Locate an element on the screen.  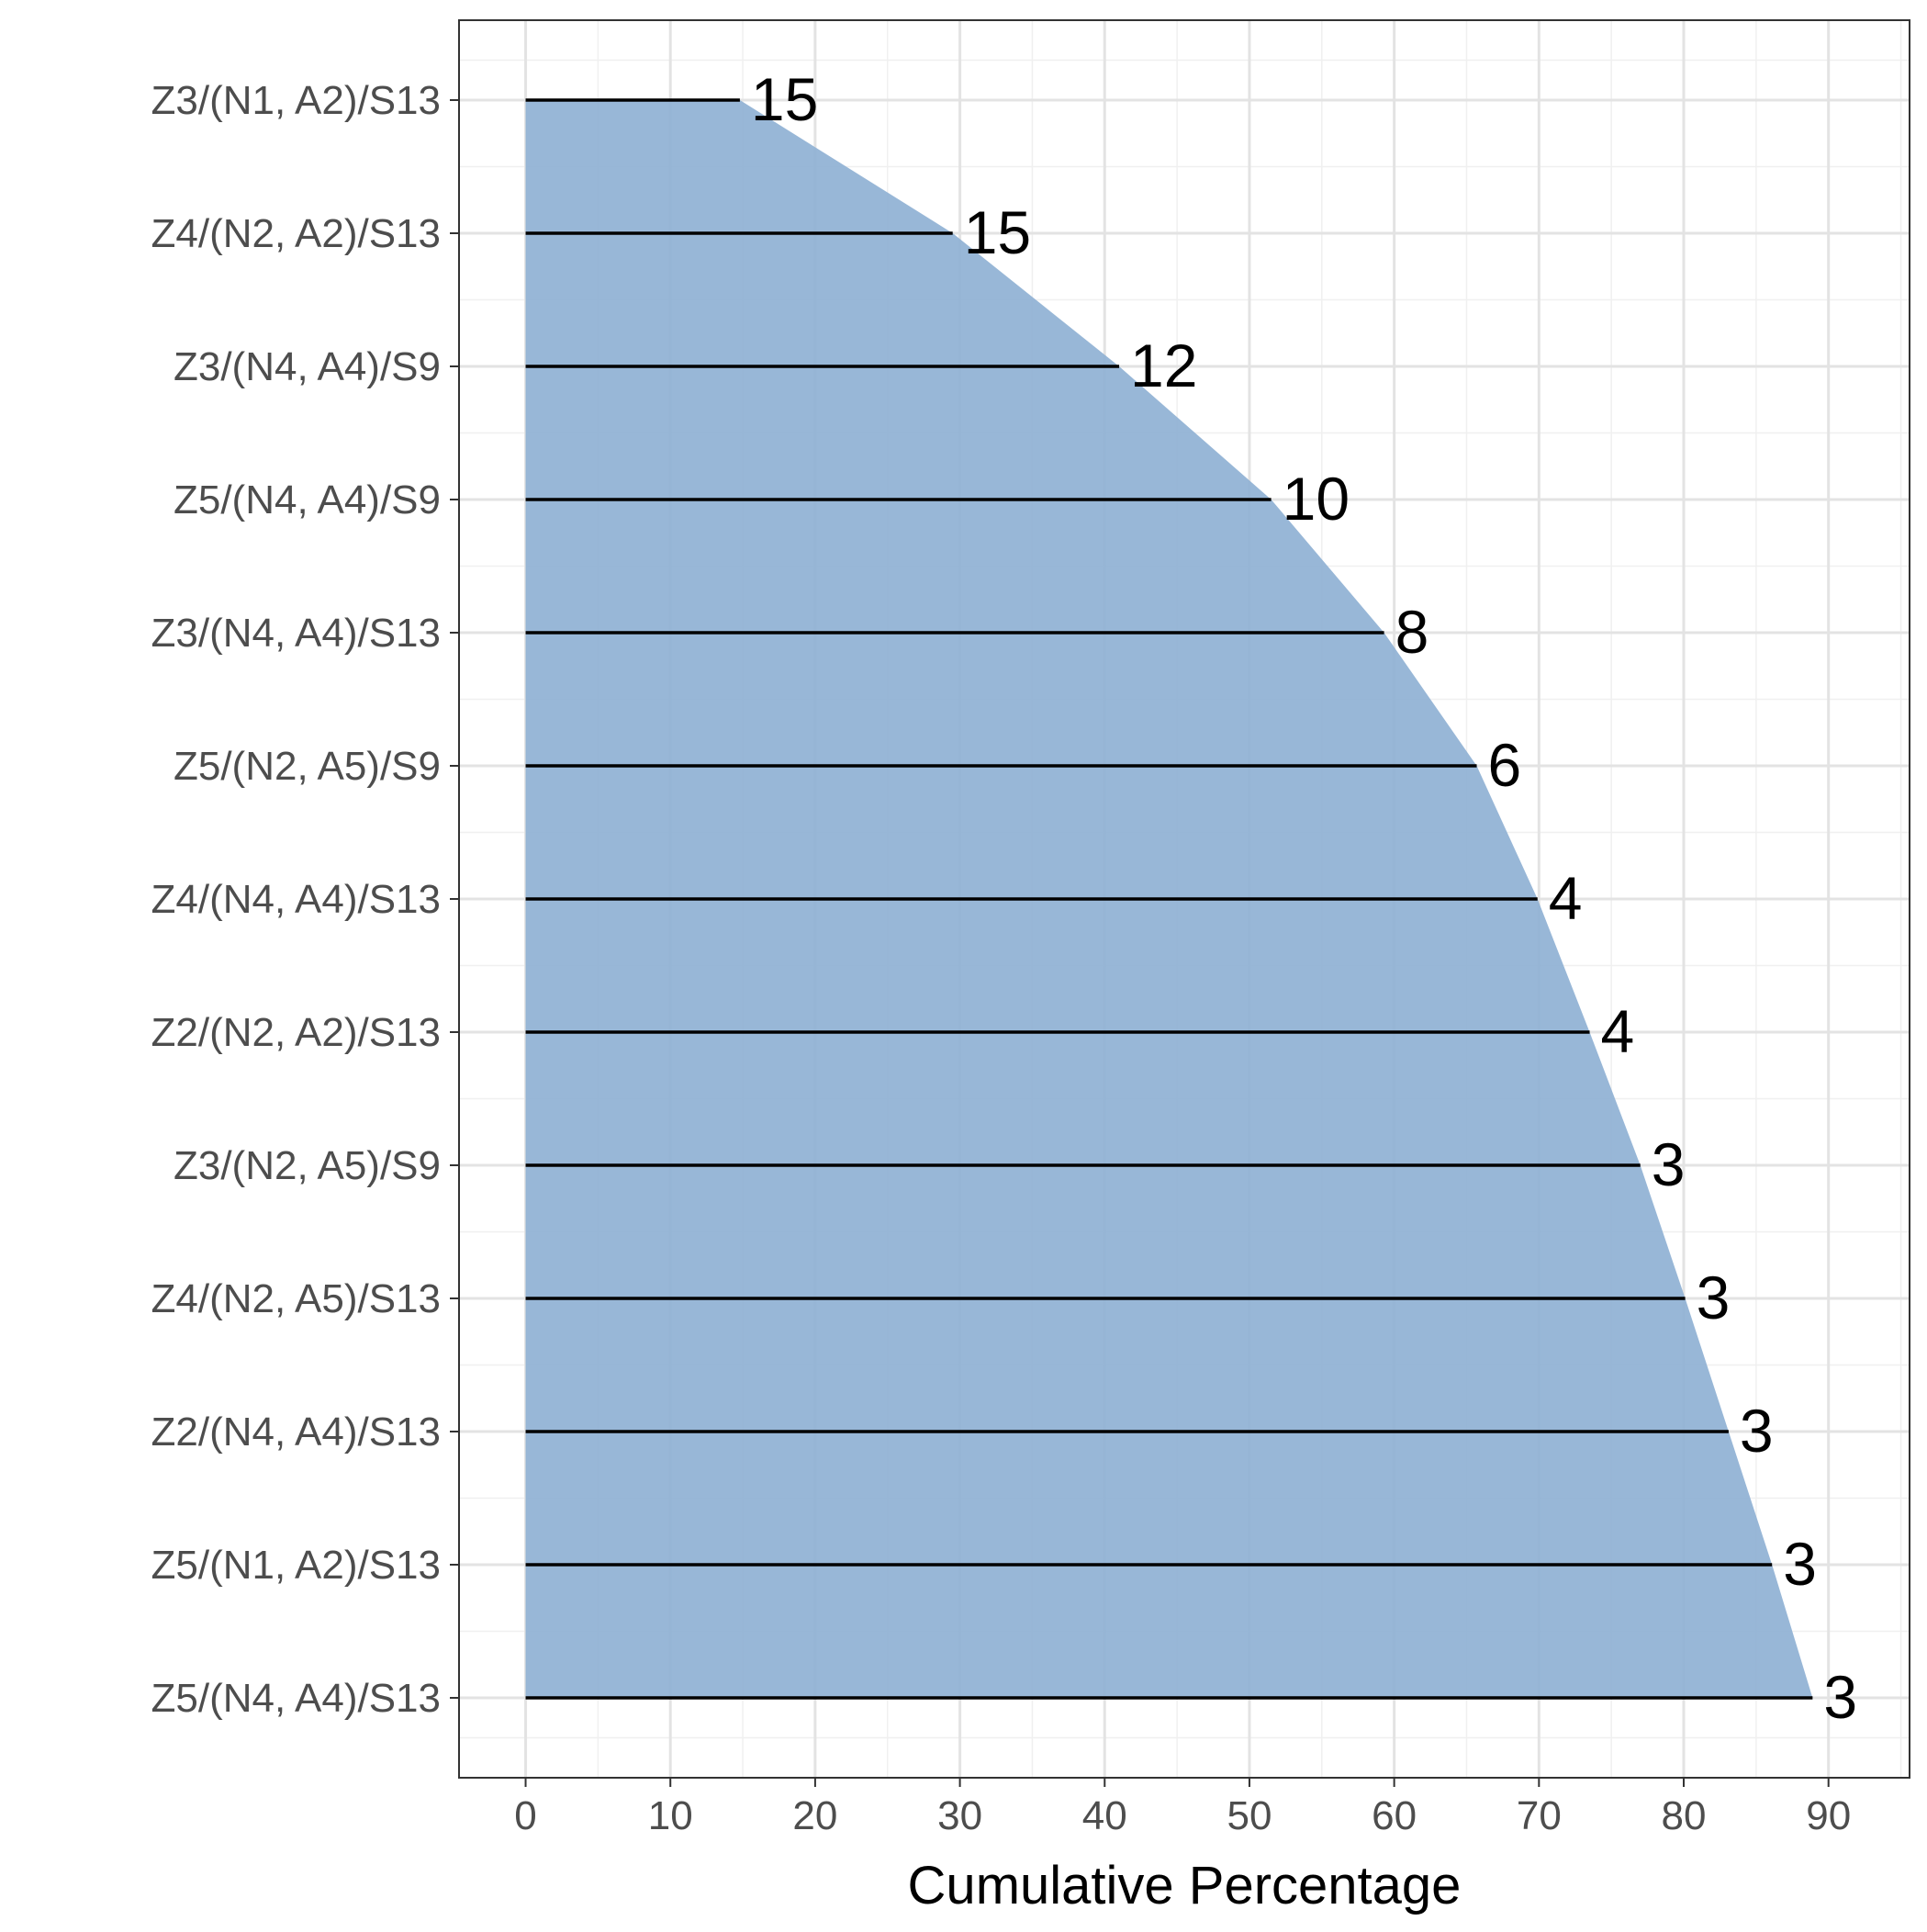
y-tick-label: Z4/(N4, A4)/S13 is located at coordinates (296, 899).